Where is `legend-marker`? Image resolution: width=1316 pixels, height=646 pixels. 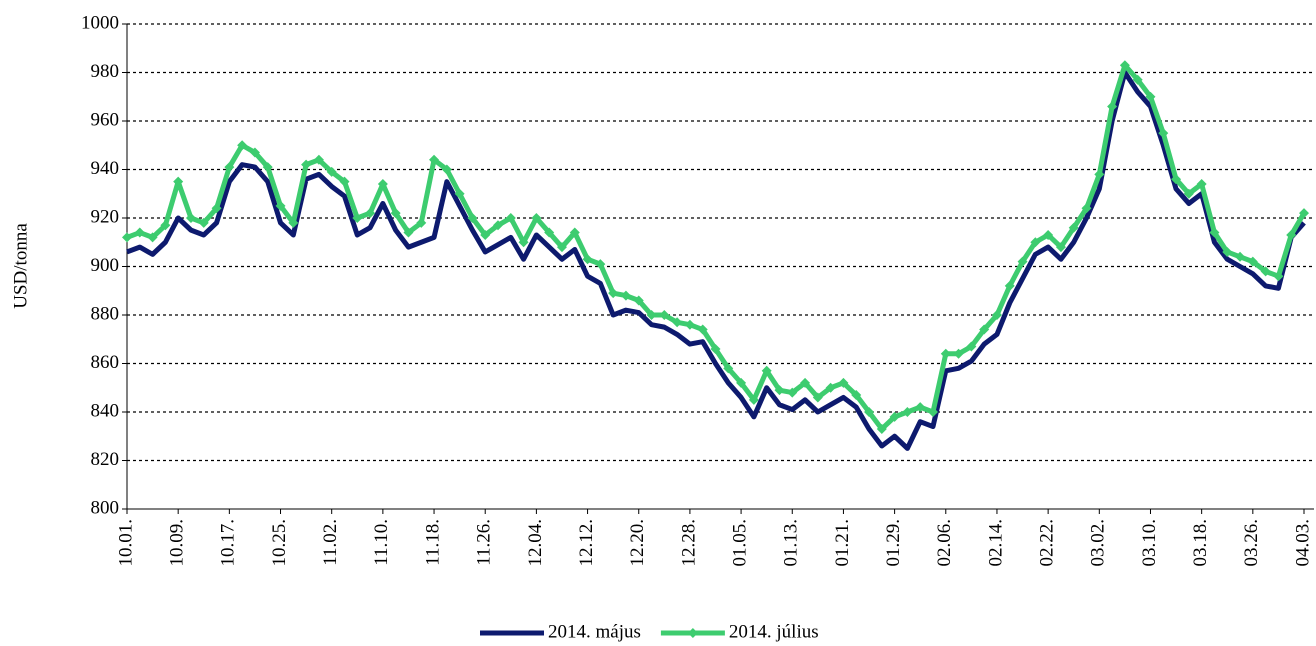
legend-marker is located at coordinates (692, 633).